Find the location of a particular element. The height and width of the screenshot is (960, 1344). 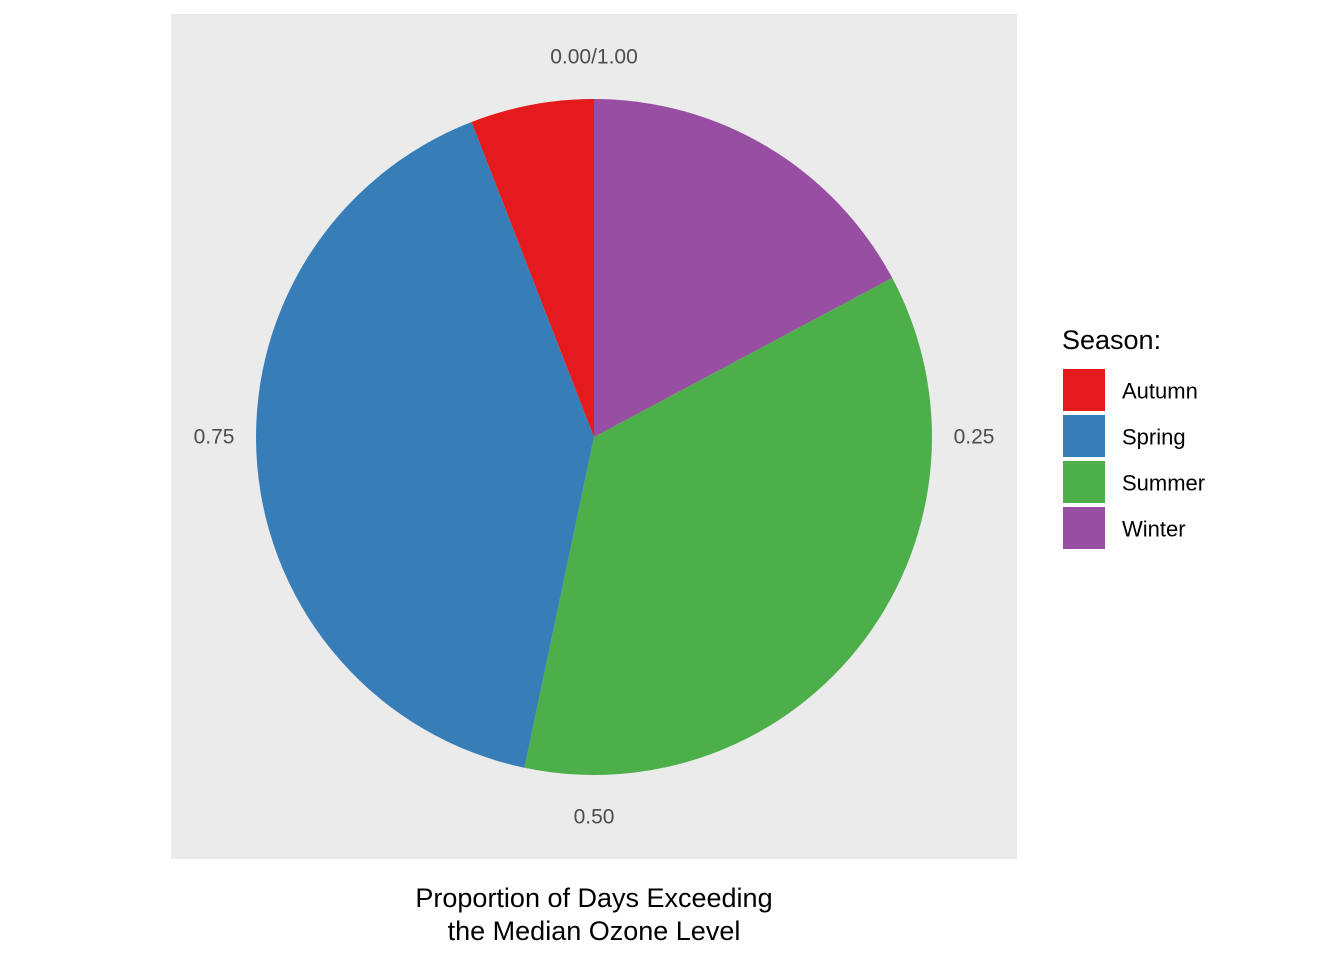

legend-key-autumn is located at coordinates (1084, 390).